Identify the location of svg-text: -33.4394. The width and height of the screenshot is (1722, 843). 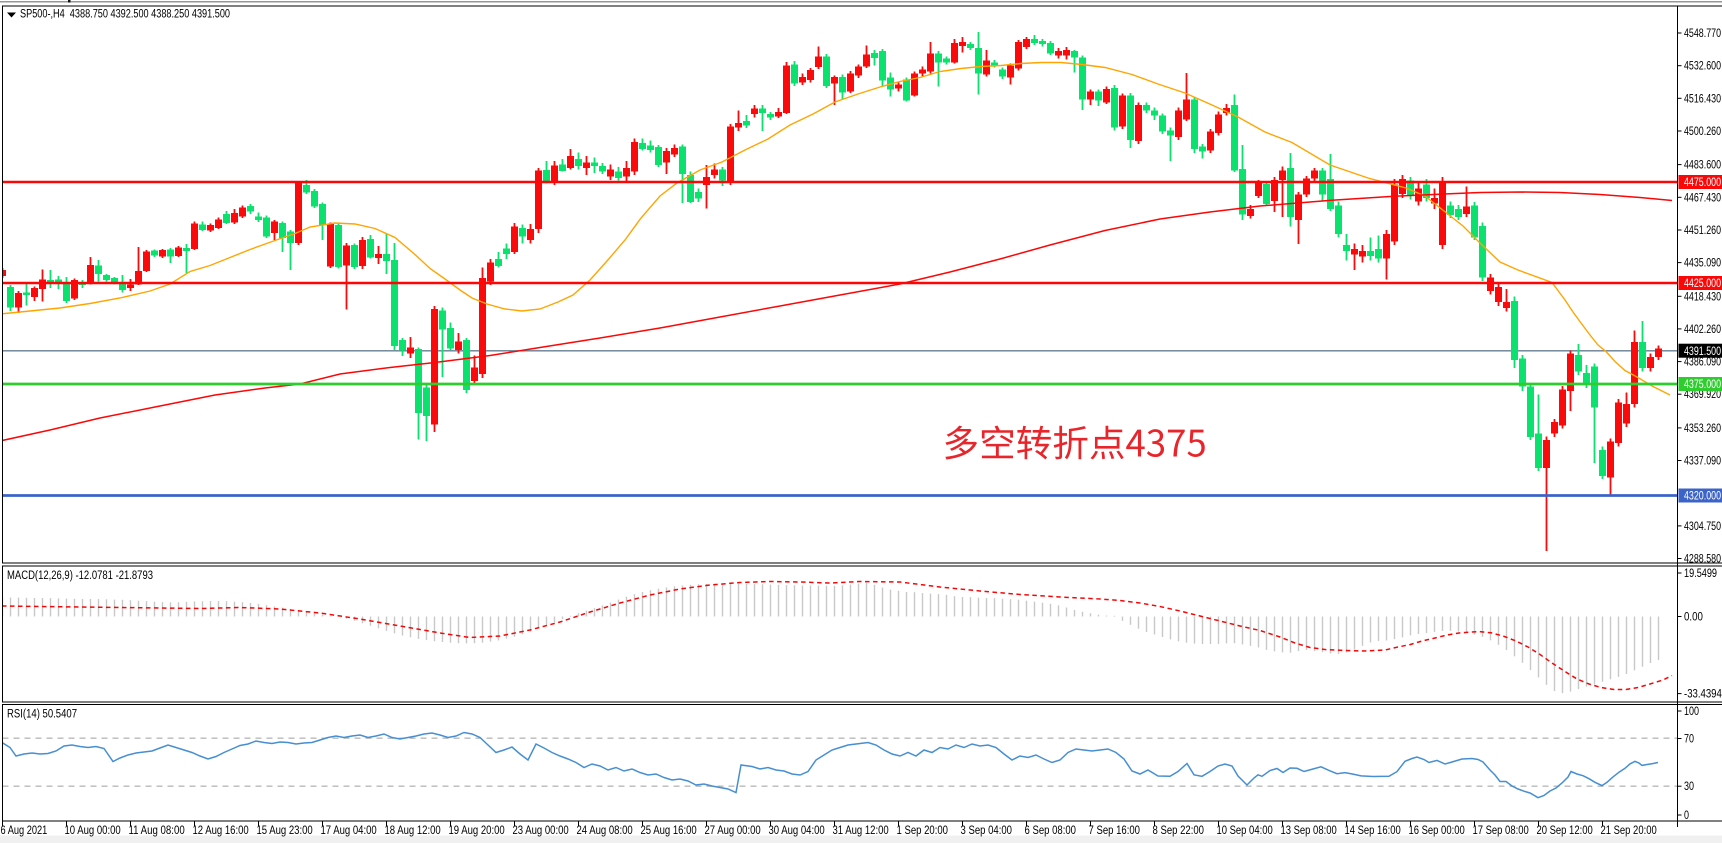
(1703, 695).